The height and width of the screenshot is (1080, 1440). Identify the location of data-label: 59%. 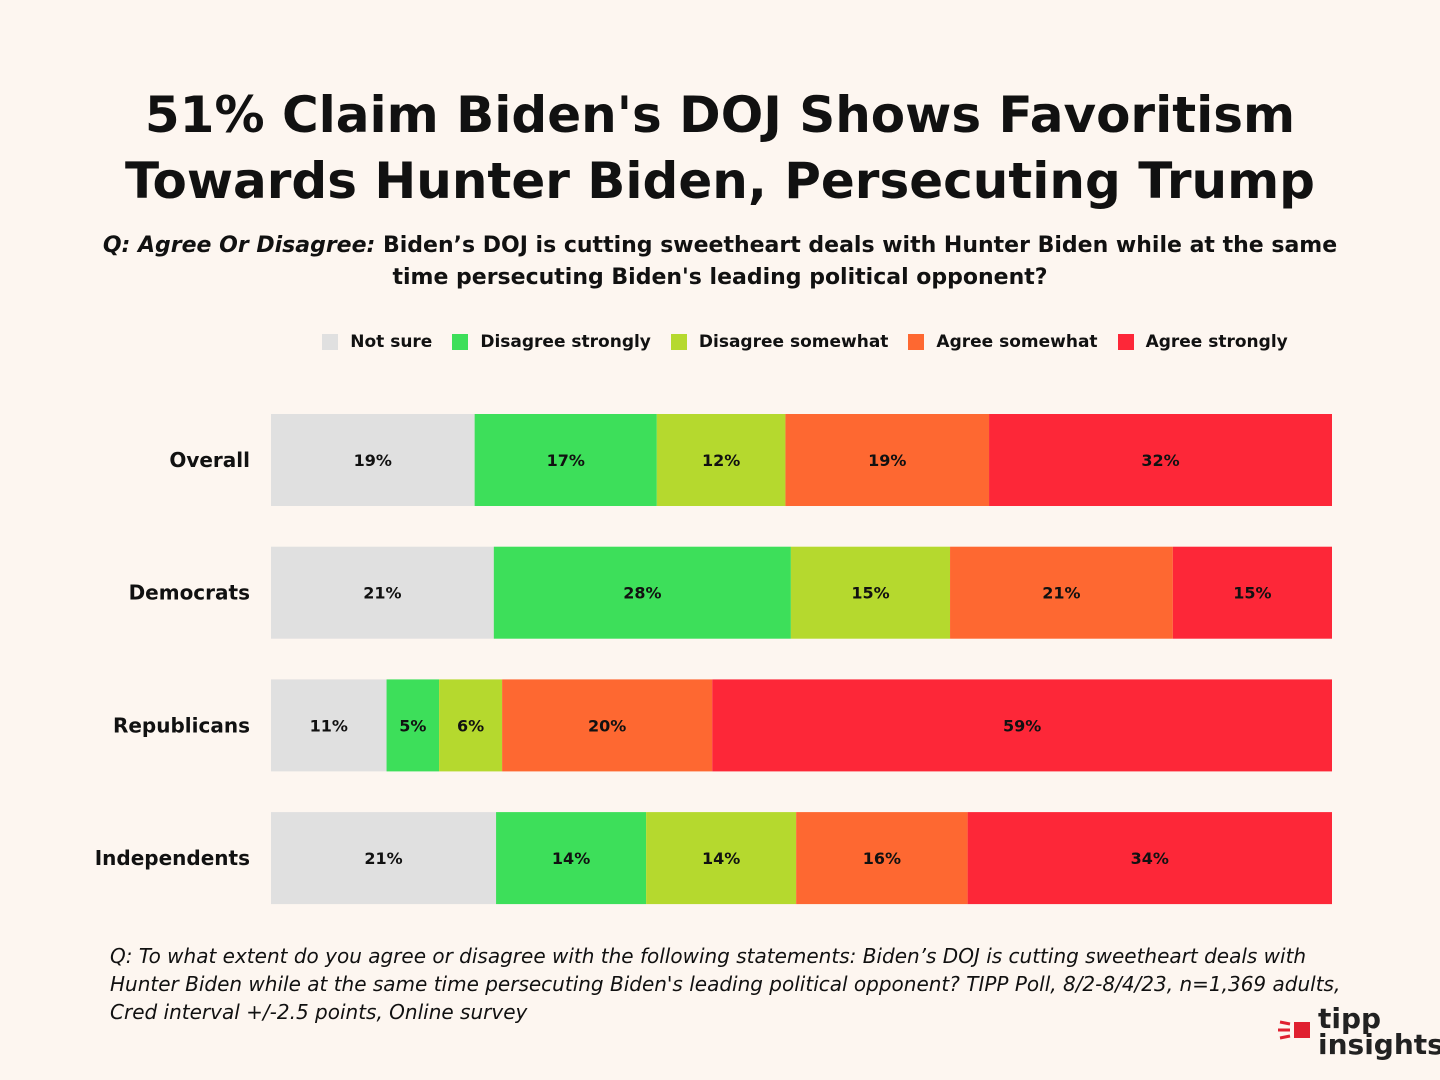
(1022, 725).